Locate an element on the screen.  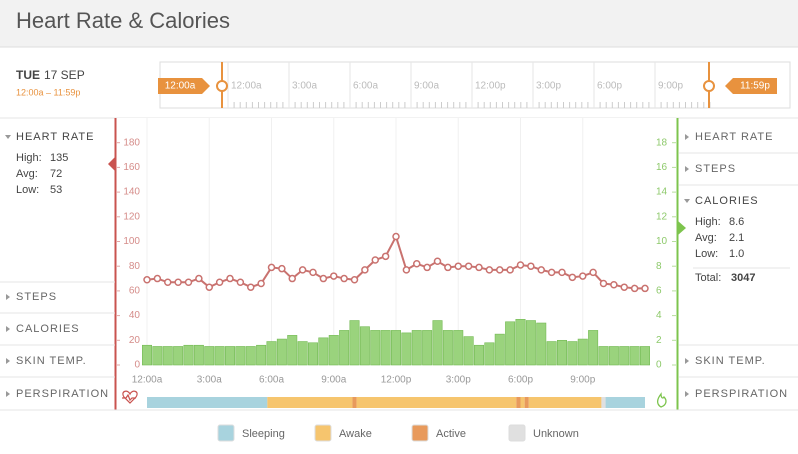
y2-tick-label: 14 is located at coordinates (662, 192).